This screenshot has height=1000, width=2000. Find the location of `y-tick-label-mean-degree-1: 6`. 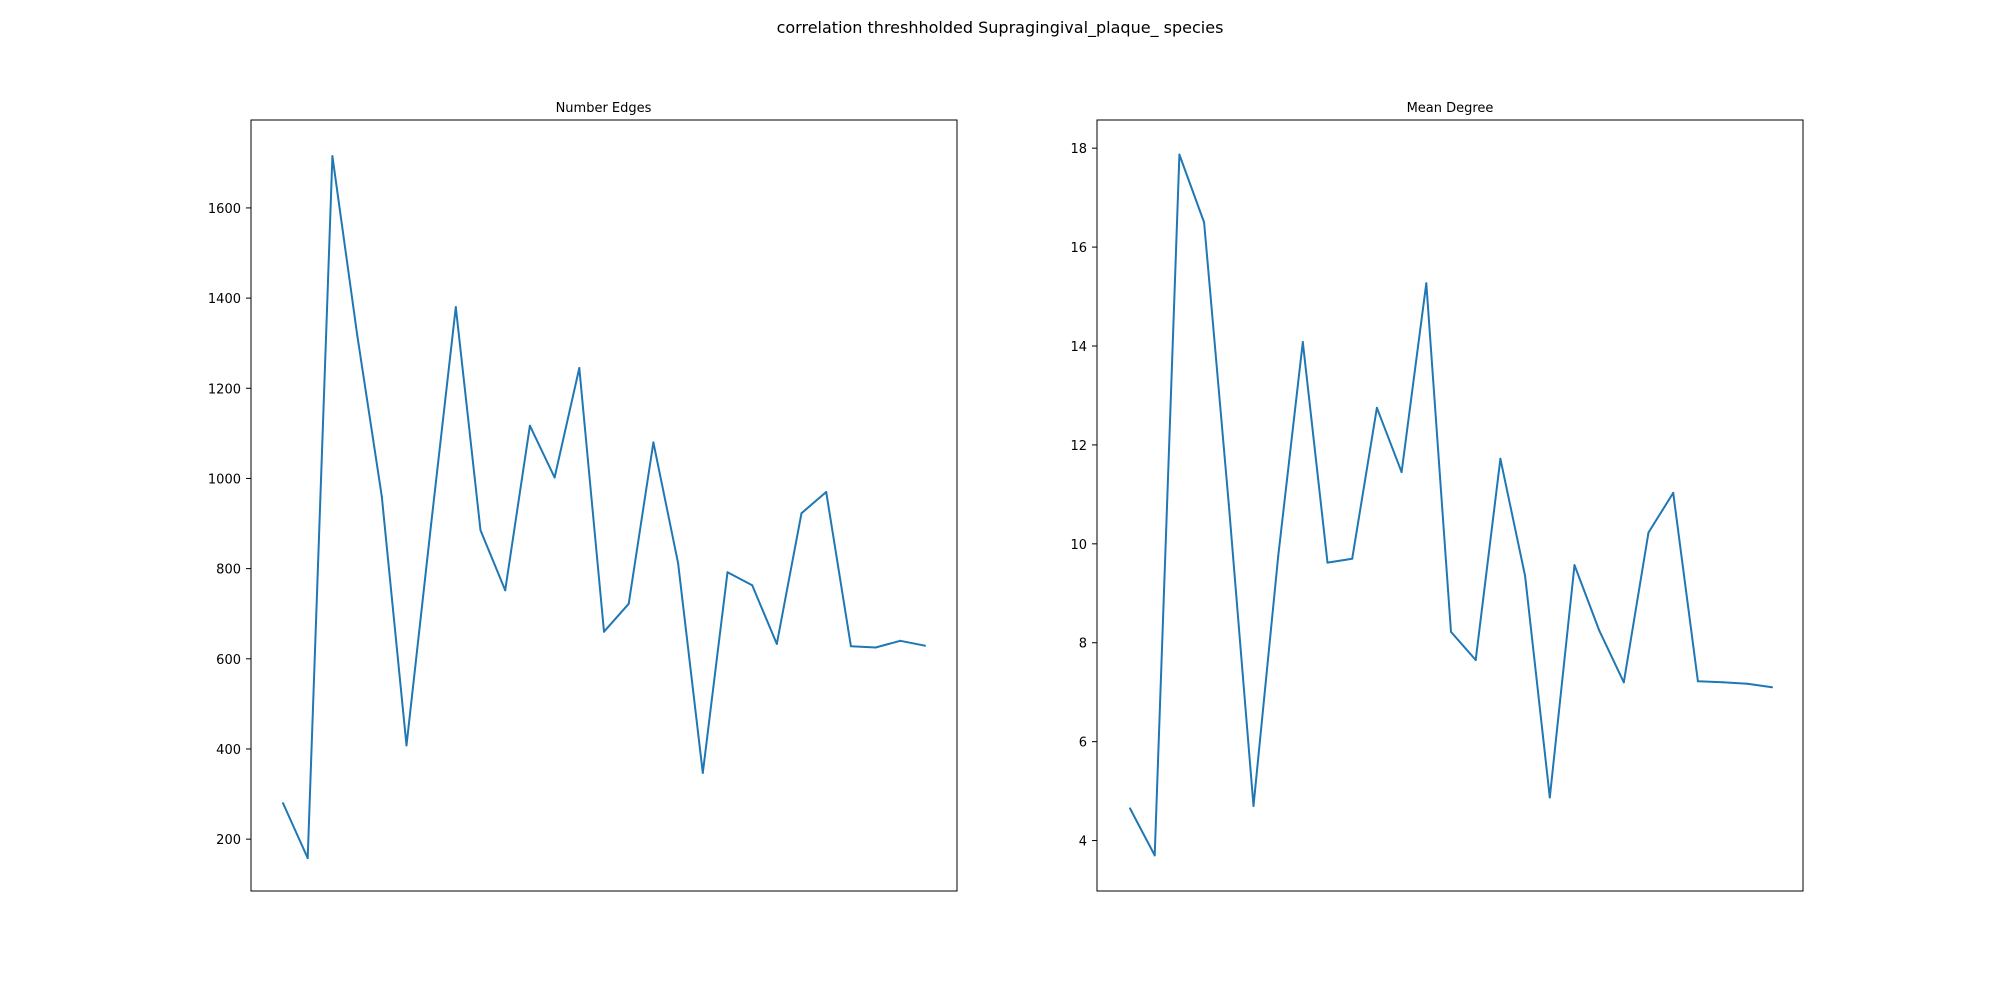

y-tick-label-mean-degree-1: 6 is located at coordinates (1083, 743).